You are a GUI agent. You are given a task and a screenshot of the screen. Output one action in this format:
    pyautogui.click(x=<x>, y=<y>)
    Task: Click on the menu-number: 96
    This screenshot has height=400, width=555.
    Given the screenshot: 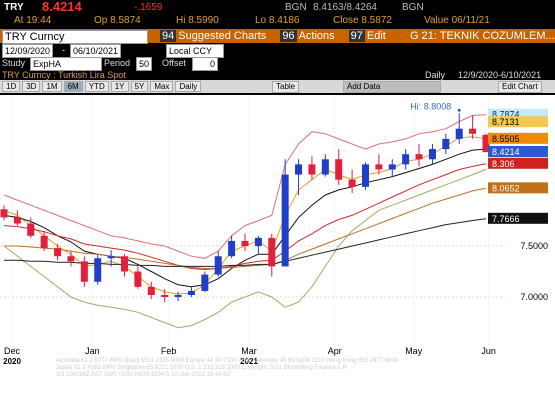 What is the action you would take?
    pyautogui.click(x=288, y=36)
    